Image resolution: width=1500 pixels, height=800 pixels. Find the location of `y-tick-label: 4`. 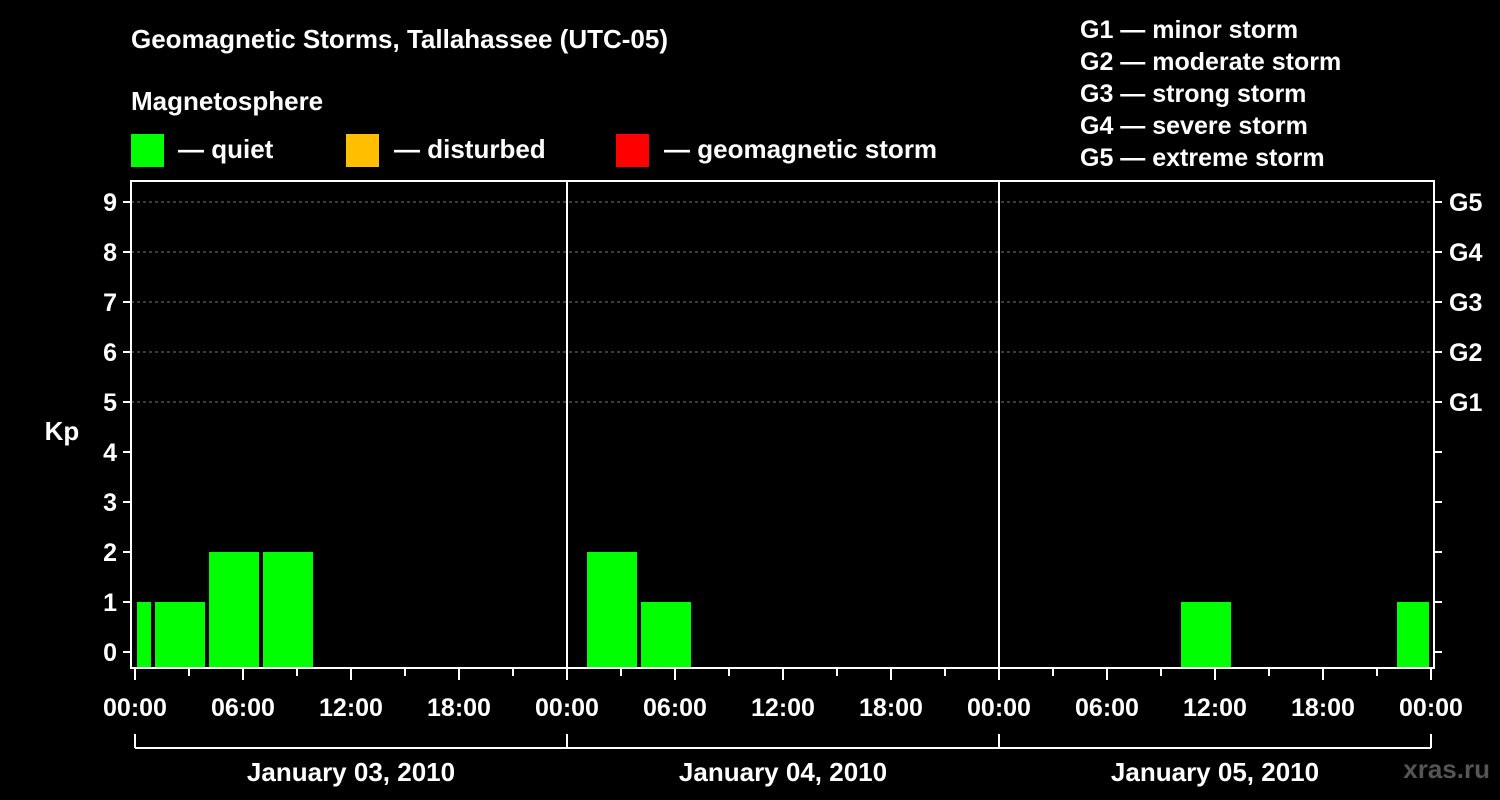

y-tick-label: 4 is located at coordinates (110, 453).